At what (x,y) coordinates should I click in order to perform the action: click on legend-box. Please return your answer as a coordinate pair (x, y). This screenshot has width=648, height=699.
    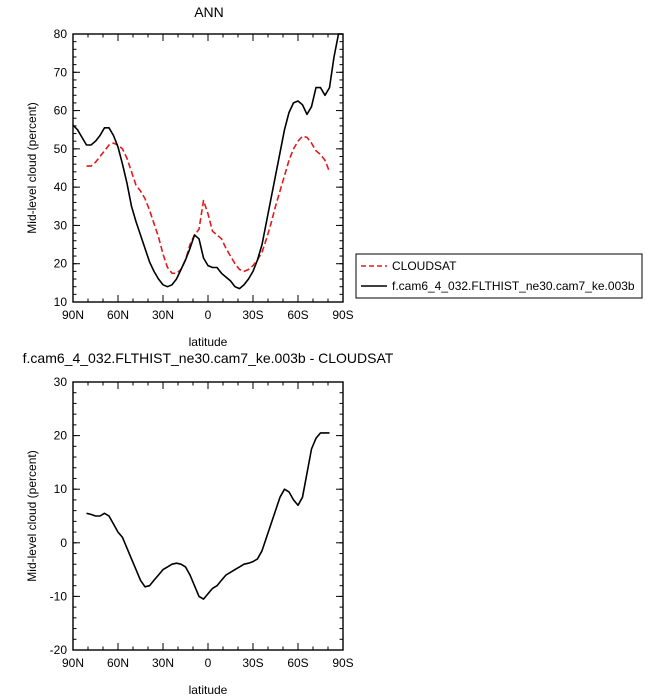
    Looking at the image, I should click on (499, 276).